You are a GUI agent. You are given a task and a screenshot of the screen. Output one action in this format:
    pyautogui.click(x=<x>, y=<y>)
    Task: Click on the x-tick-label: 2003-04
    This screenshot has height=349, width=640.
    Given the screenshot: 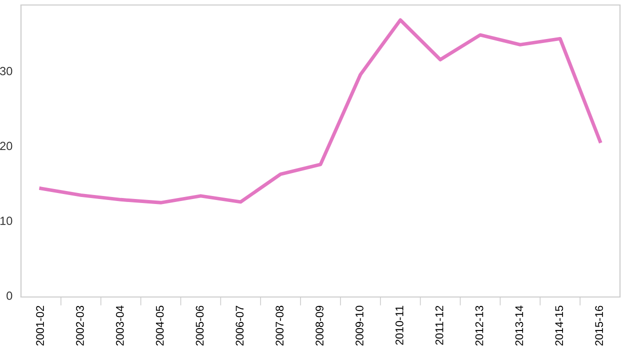 What is the action you would take?
    pyautogui.click(x=120, y=326)
    